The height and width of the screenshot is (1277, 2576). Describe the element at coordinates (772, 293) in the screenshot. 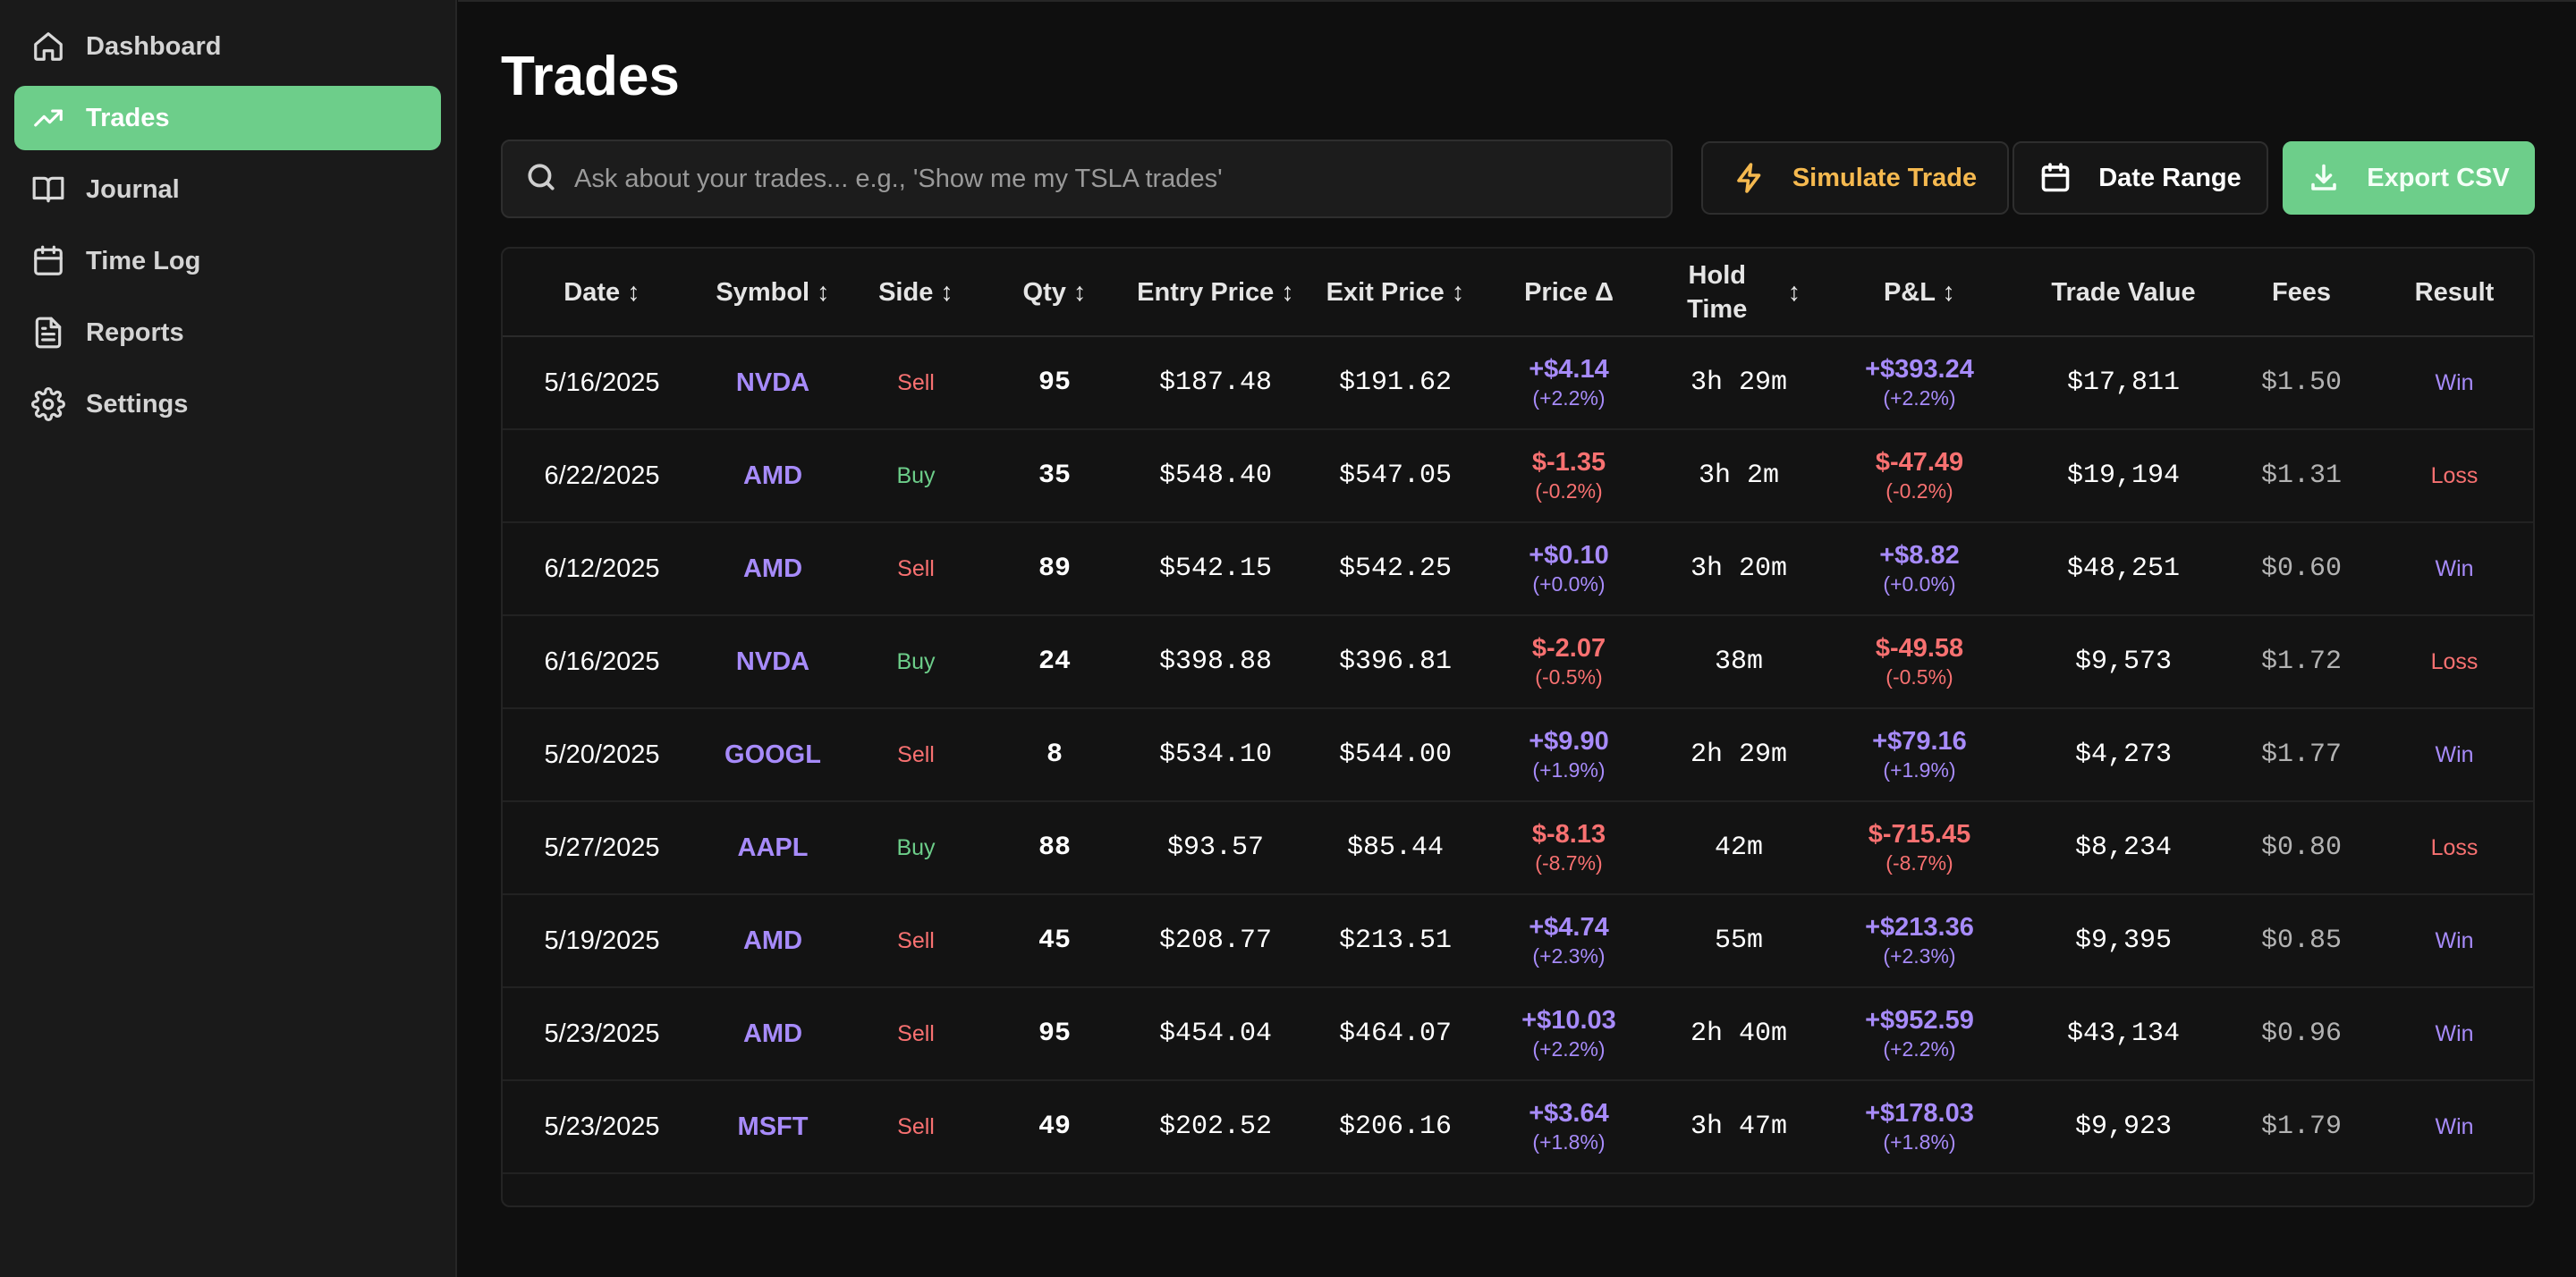

I see `column-header-symbol: Symbol ↕` at that location.